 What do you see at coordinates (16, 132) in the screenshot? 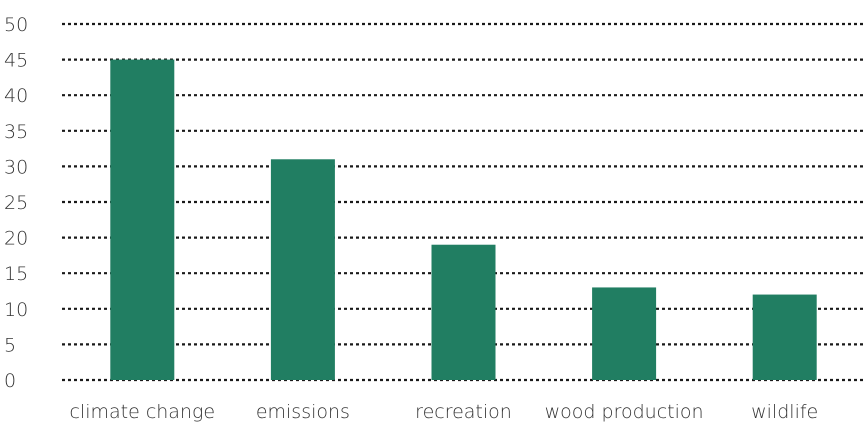
I see `y-tick-label: 35` at bounding box center [16, 132].